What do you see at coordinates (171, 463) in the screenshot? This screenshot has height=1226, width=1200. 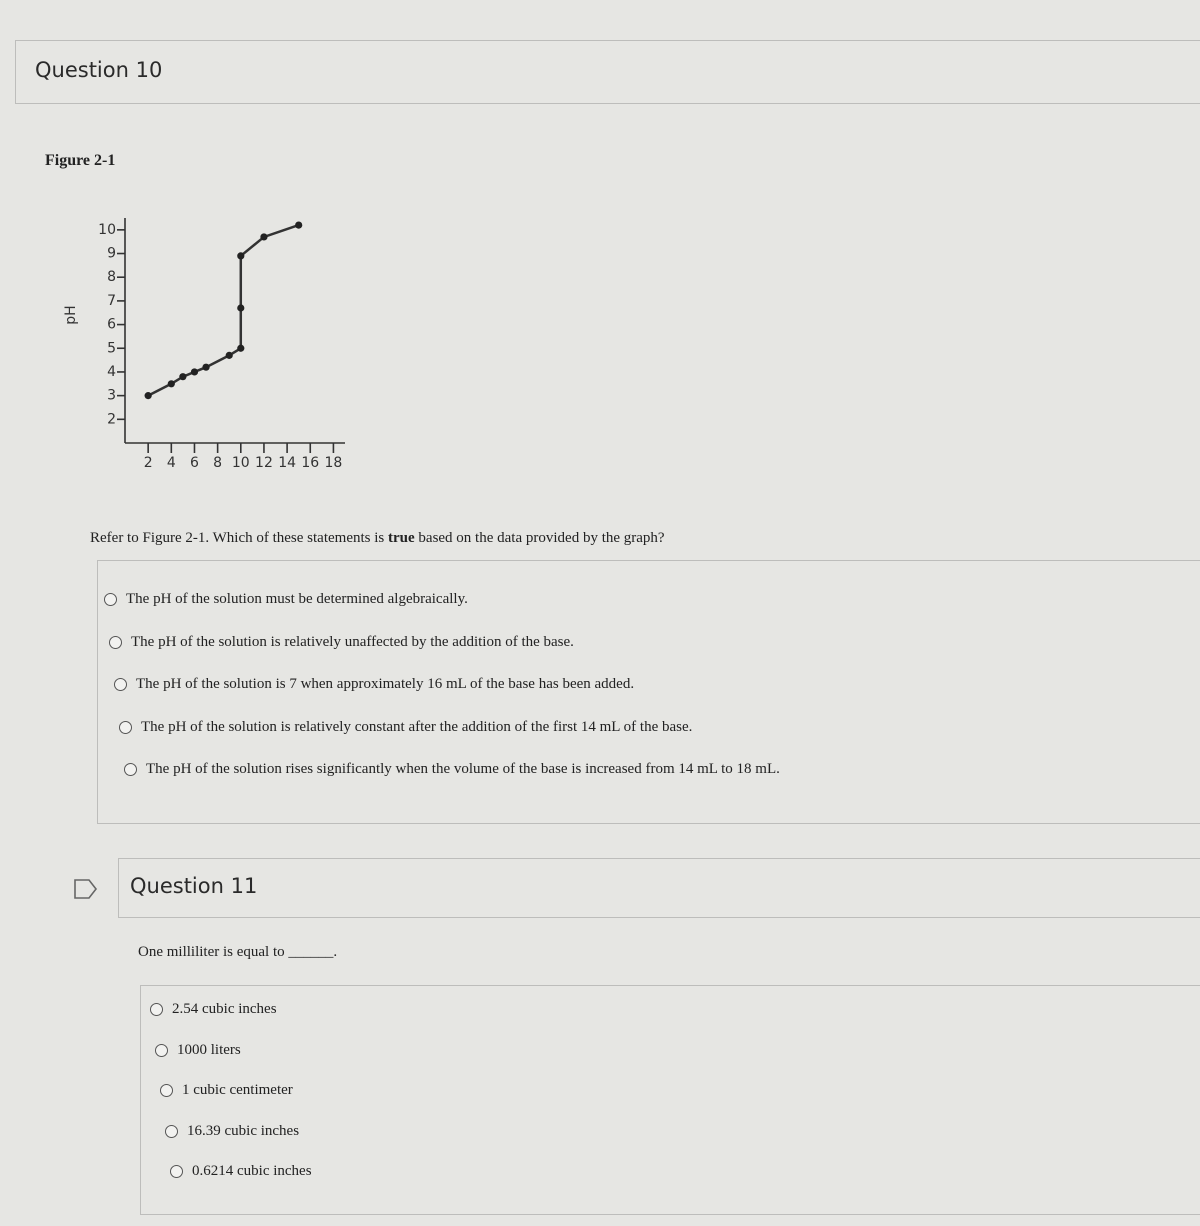 I see `x-tick-label: 4` at bounding box center [171, 463].